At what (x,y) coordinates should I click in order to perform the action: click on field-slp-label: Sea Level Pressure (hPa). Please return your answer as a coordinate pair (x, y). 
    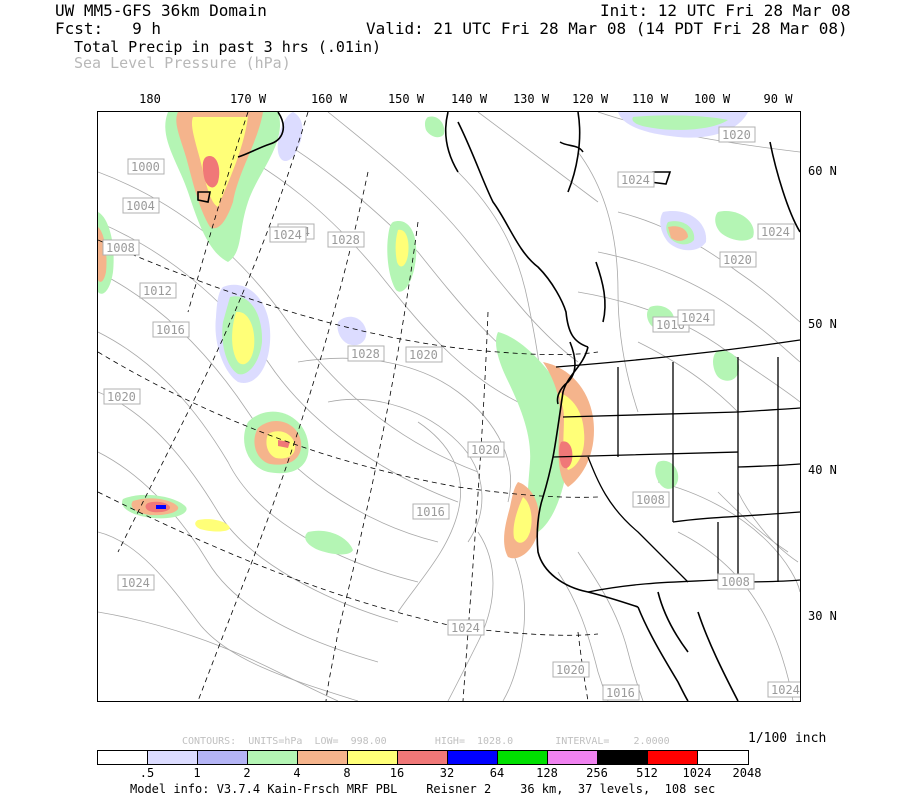
    Looking at the image, I should click on (182, 63).